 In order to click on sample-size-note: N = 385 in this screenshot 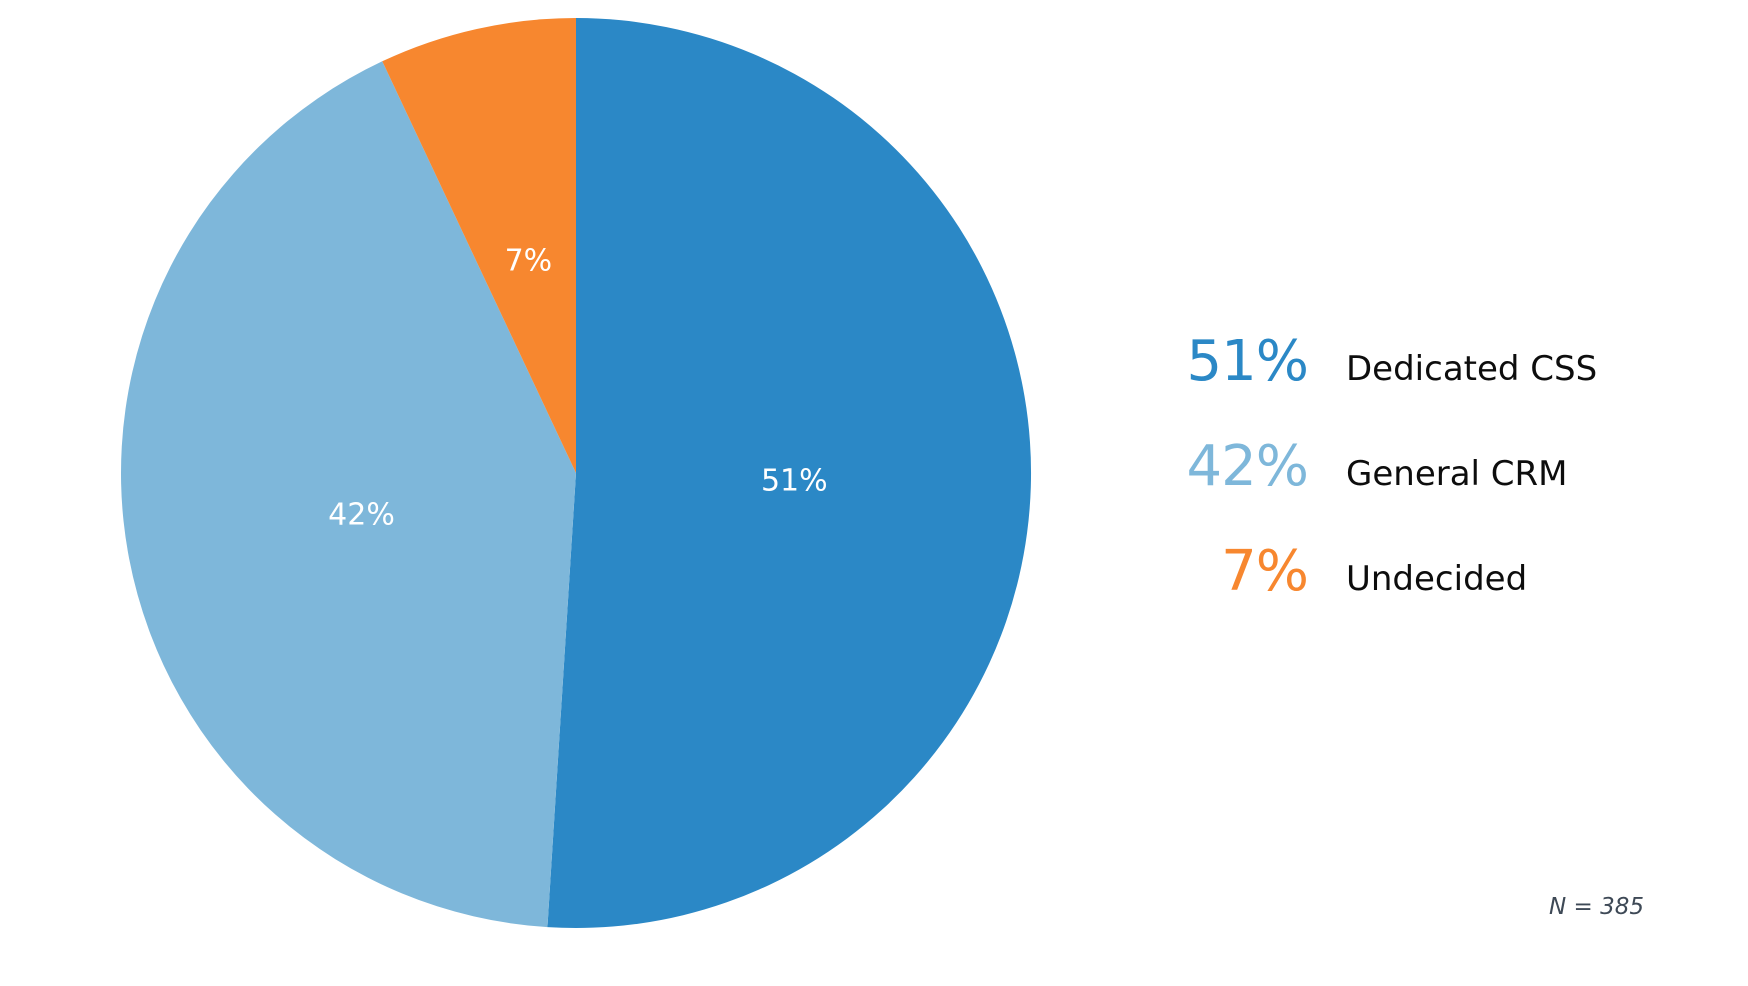, I will do `click(1596, 907)`.